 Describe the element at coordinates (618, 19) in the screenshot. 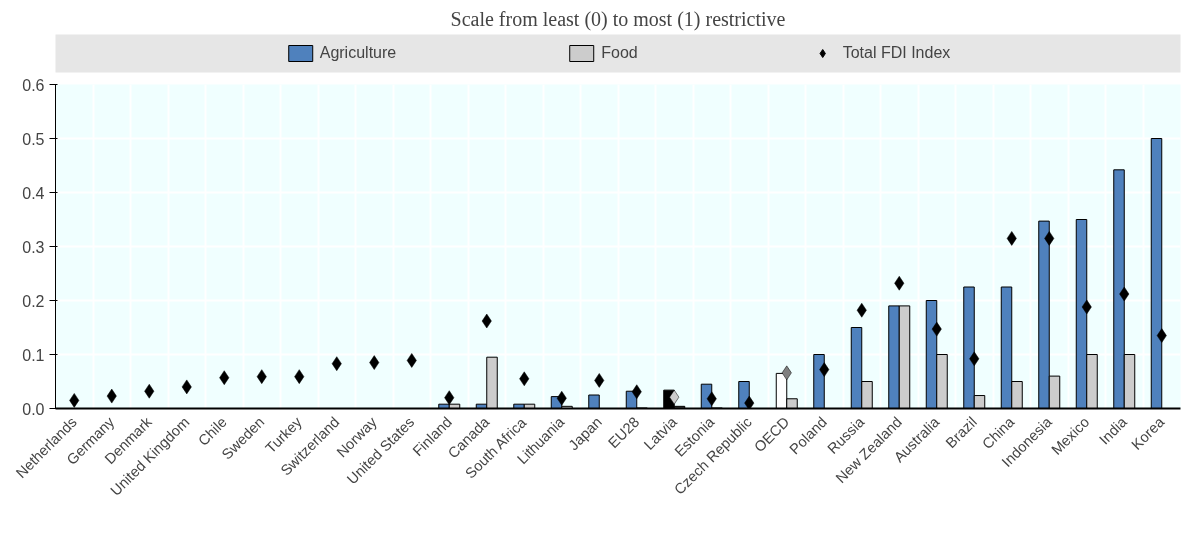

I see `chart-title: Scale from least (0) to most (1) restrictive` at that location.